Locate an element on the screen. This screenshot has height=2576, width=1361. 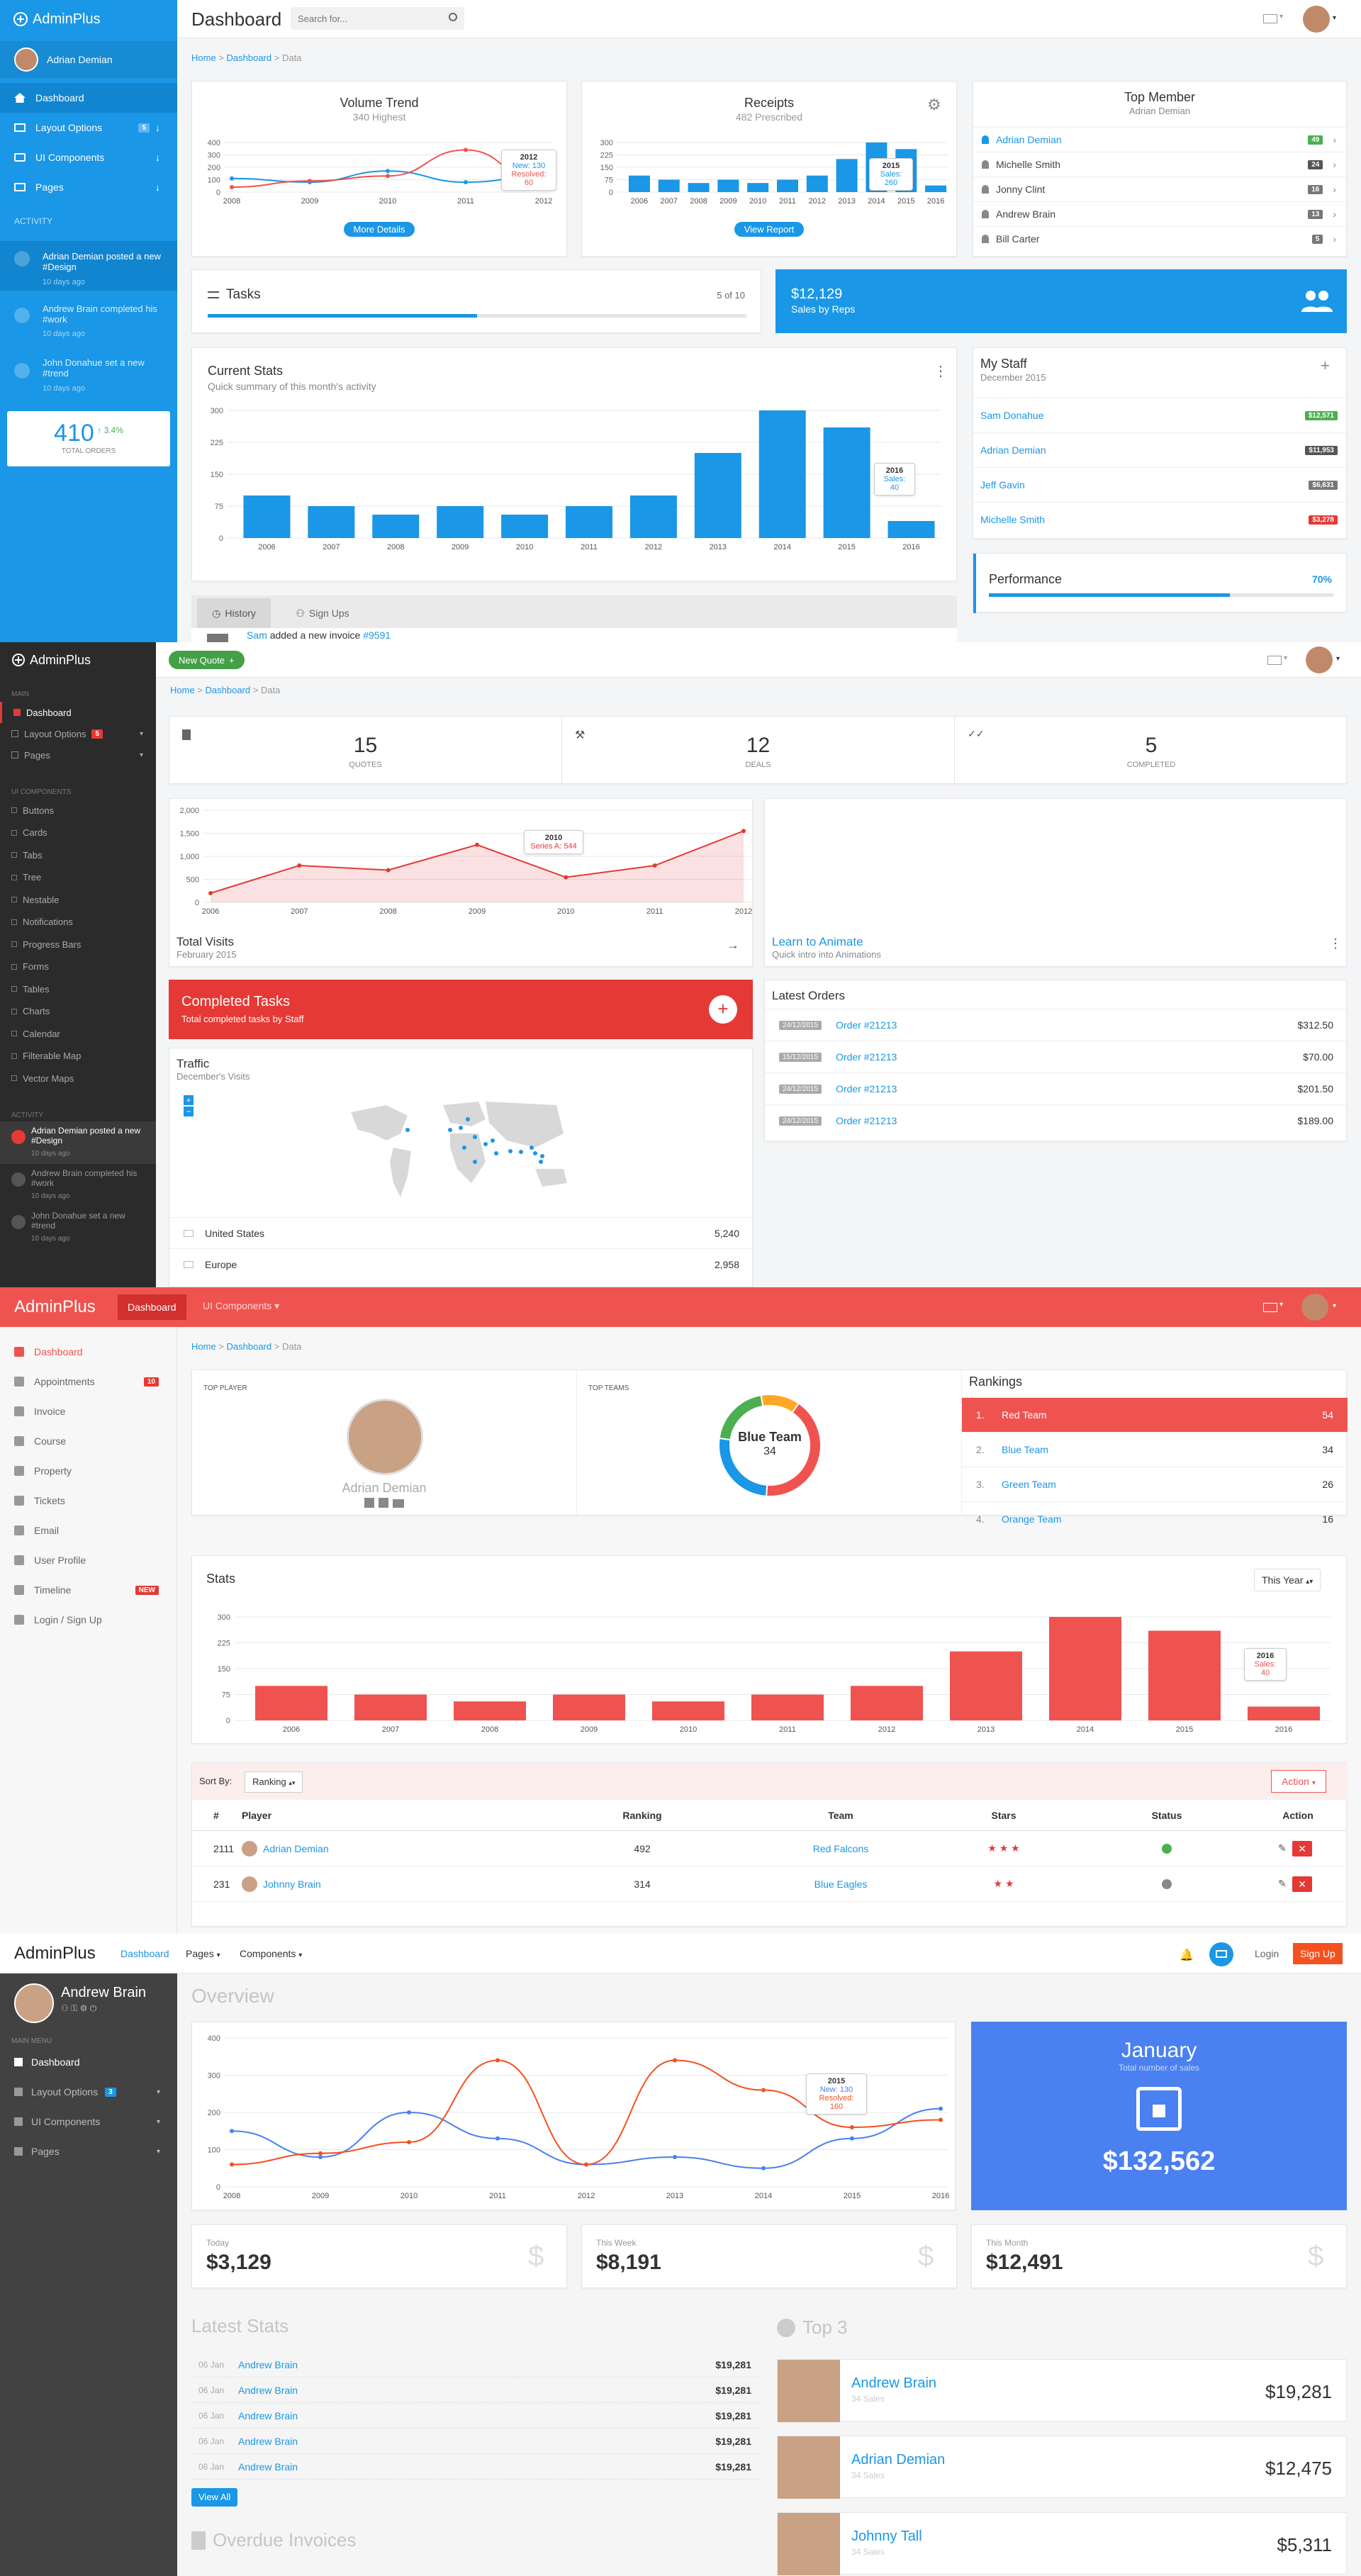
table-row: 2111 Adrian Demian 492 Red Falcons ★ ★ ★ ✎ ✕ is located at coordinates (769, 1849).